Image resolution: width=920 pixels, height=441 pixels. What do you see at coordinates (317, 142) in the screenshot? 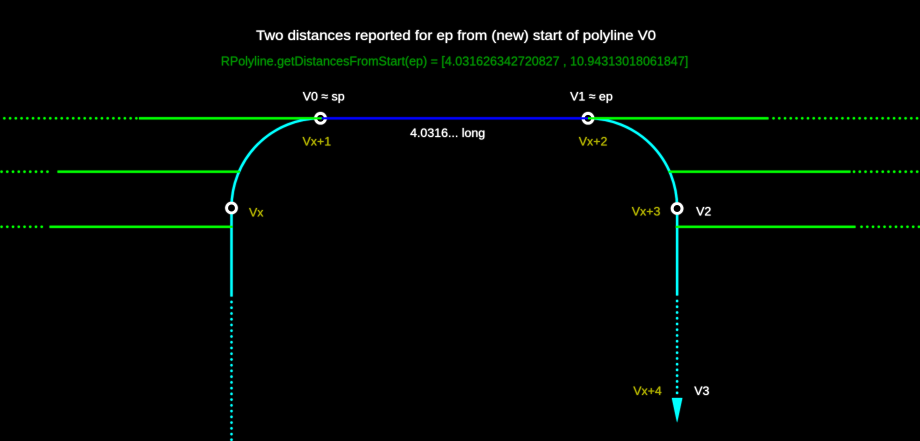
I see `svg-text: Vx+1` at bounding box center [317, 142].